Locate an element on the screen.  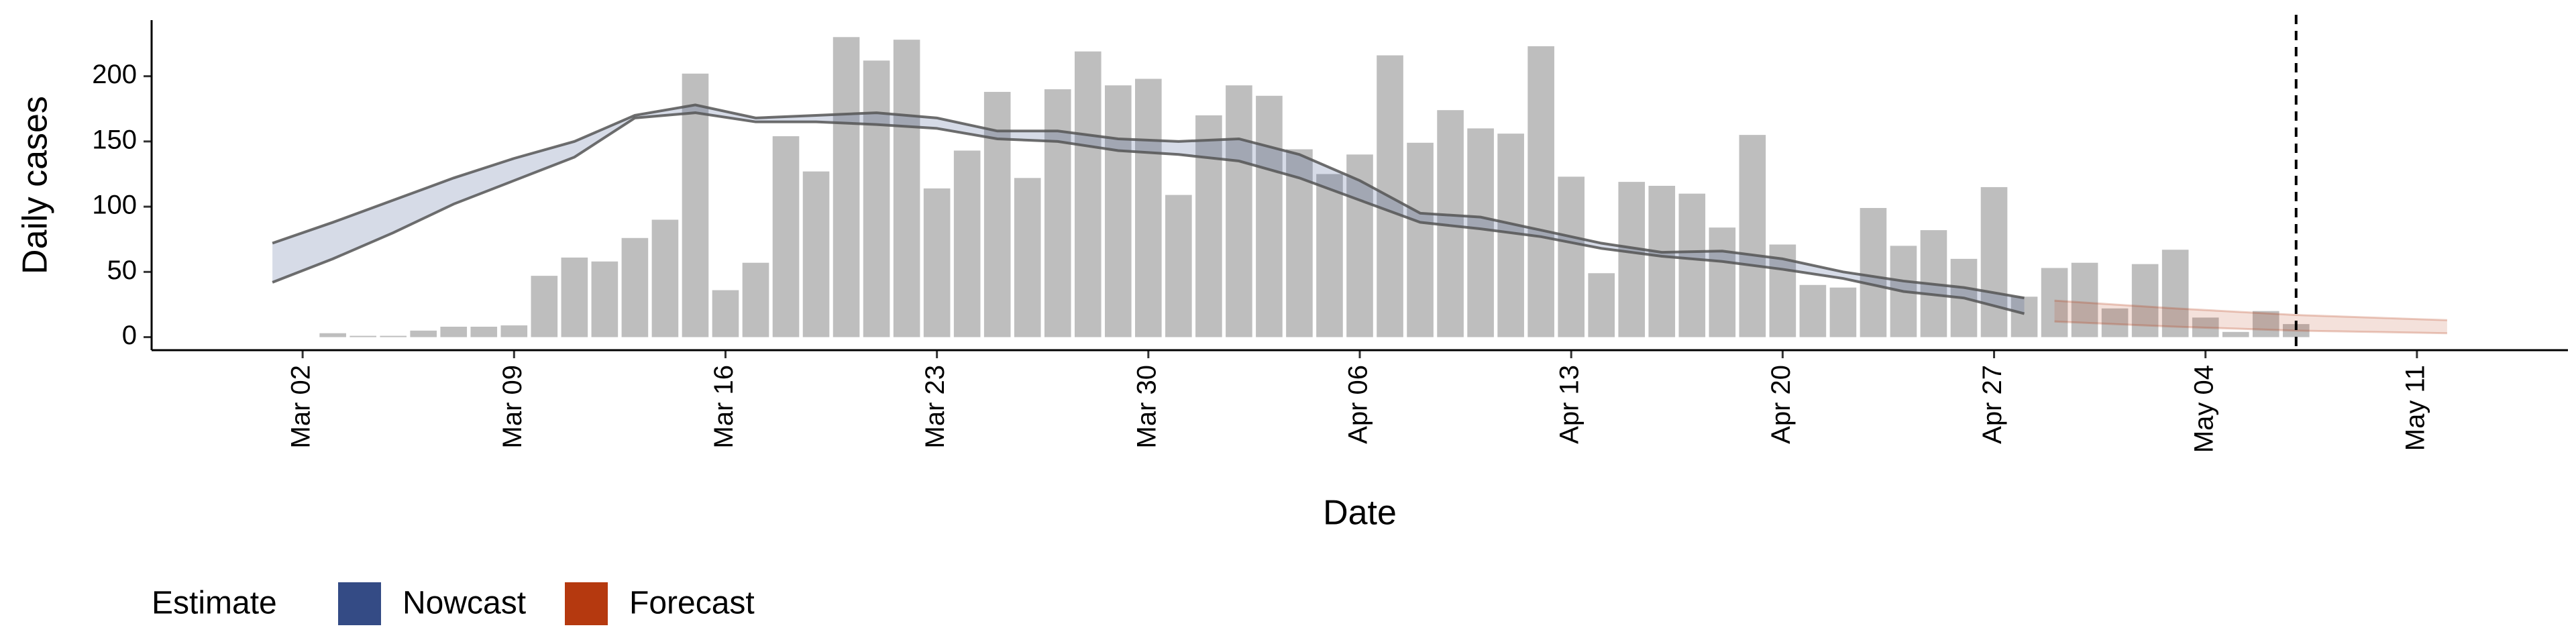
x-tick-label: Apr 27 is located at coordinates (1992, 404).